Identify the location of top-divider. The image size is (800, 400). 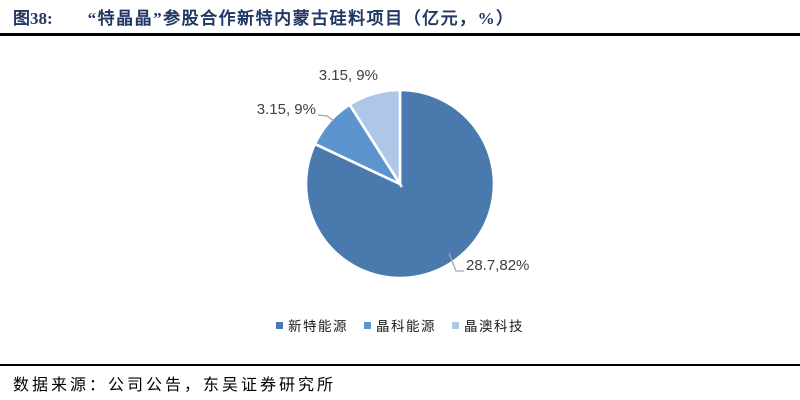
(400, 34).